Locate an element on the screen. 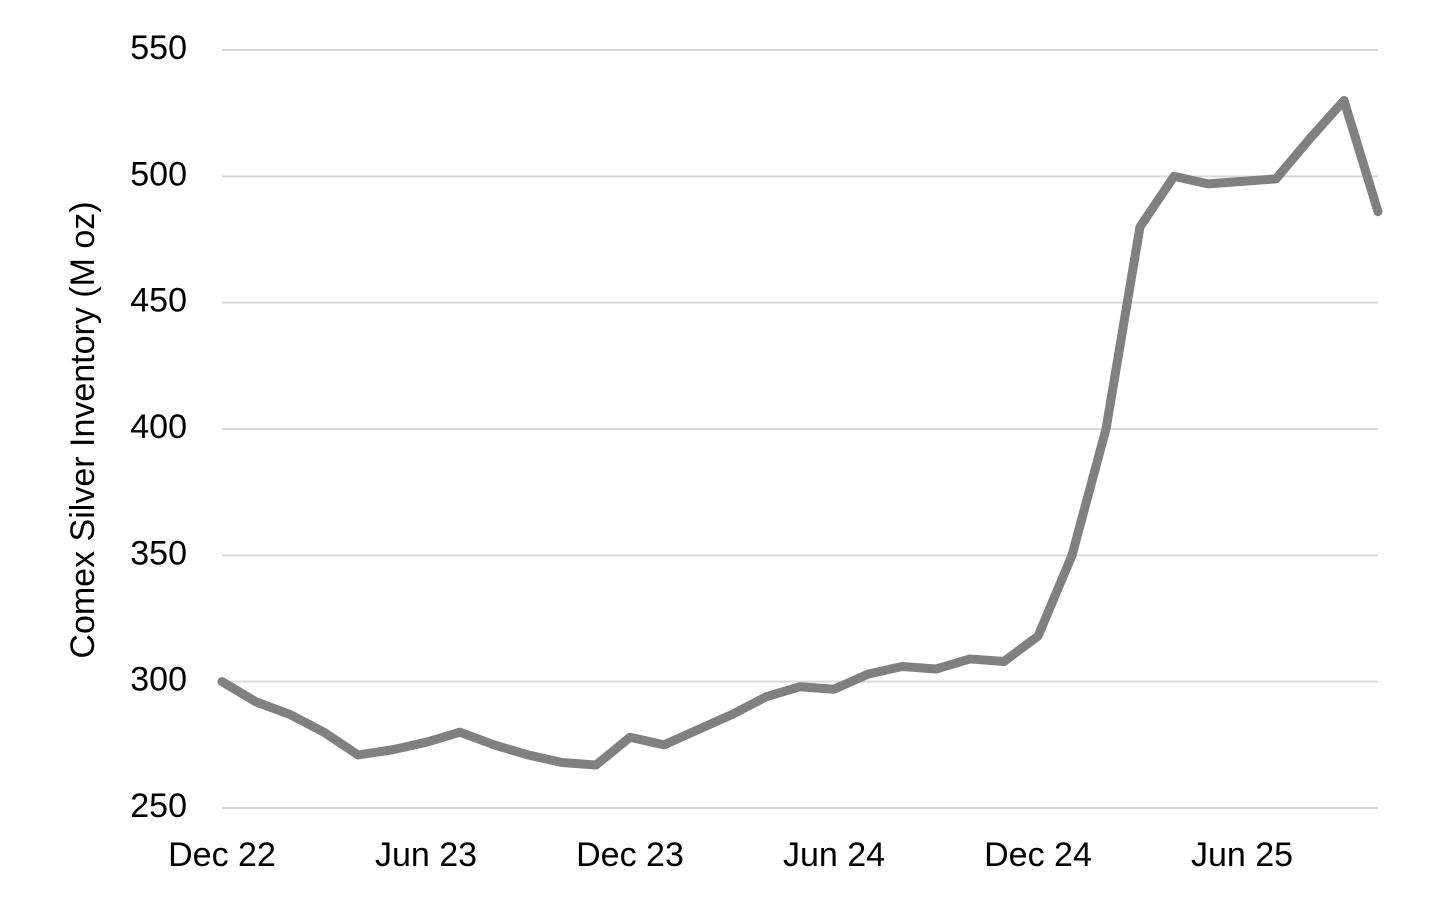  x-tick-label: Jun 24 is located at coordinates (834, 855).